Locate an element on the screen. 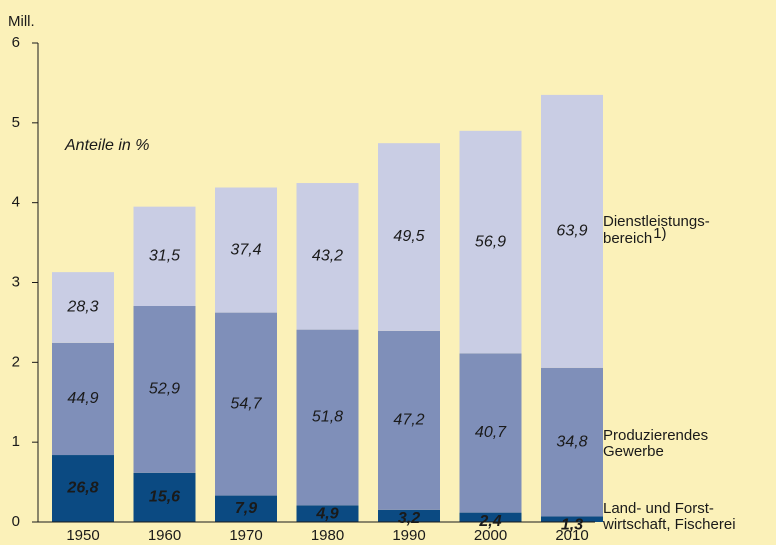  data-label: 51,8 is located at coordinates (327, 417).